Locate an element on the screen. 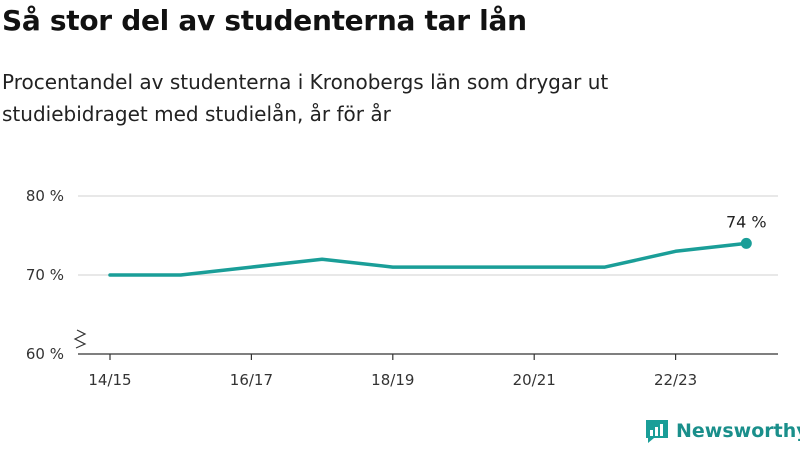 The width and height of the screenshot is (800, 450). data-points is located at coordinates (746, 243).